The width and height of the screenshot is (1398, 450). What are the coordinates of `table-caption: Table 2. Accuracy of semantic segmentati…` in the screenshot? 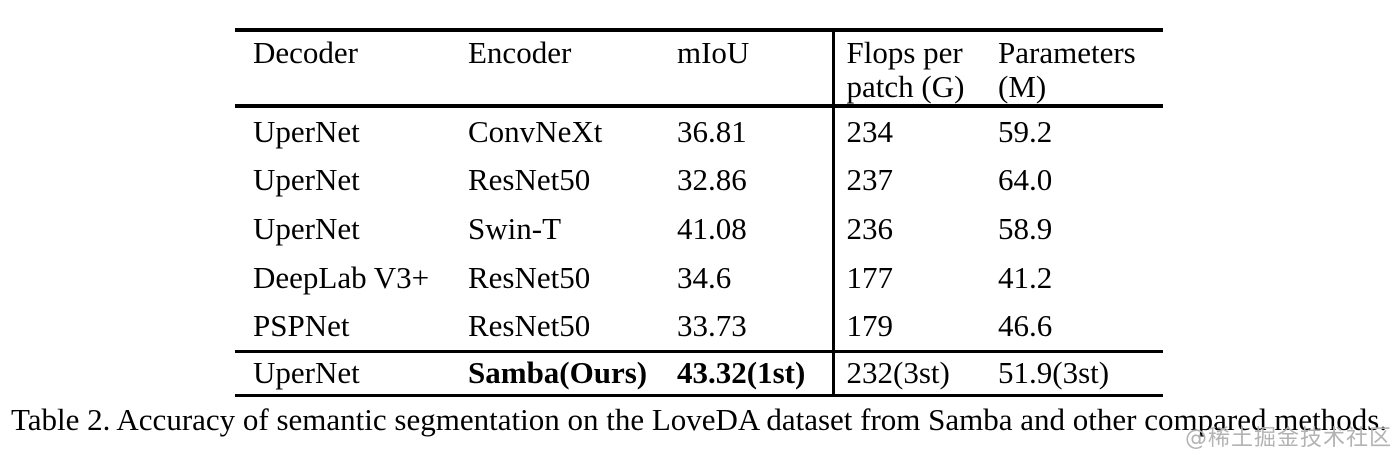 It's located at (699, 419).